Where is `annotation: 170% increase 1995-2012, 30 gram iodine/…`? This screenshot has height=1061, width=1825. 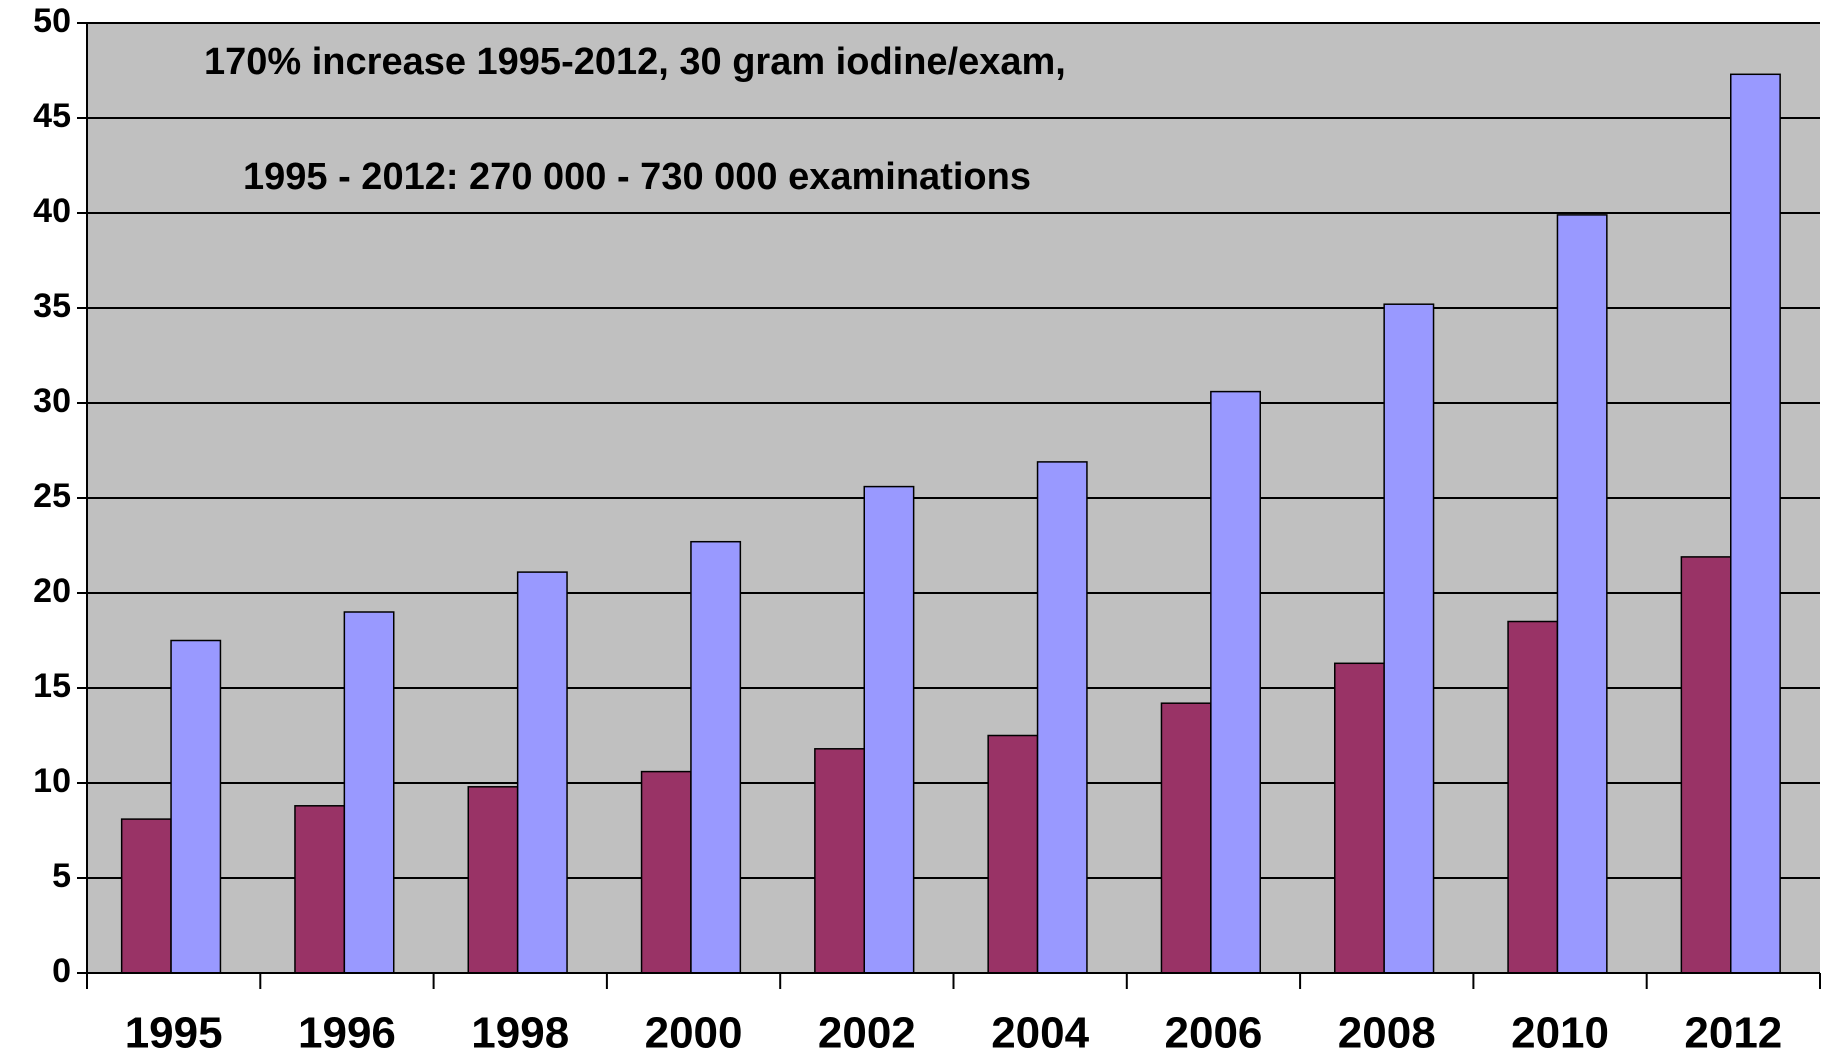 annotation: 170% increase 1995-2012, 30 gram iodine/… is located at coordinates (635, 62).